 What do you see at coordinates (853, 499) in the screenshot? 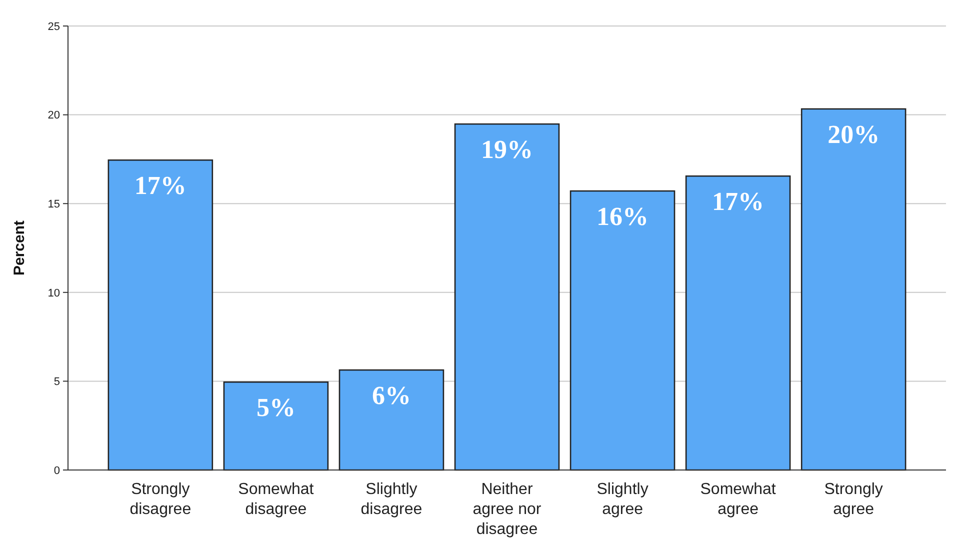
I see `x-tick-label: Strongly agree` at bounding box center [853, 499].